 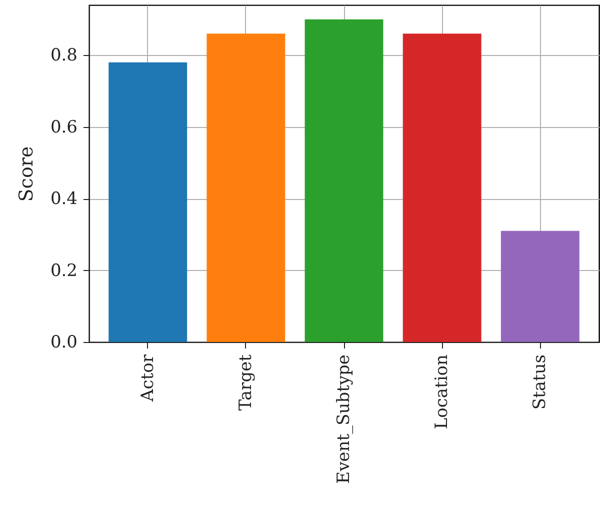 What do you see at coordinates (442, 392) in the screenshot?
I see `x-tick-label: Location` at bounding box center [442, 392].